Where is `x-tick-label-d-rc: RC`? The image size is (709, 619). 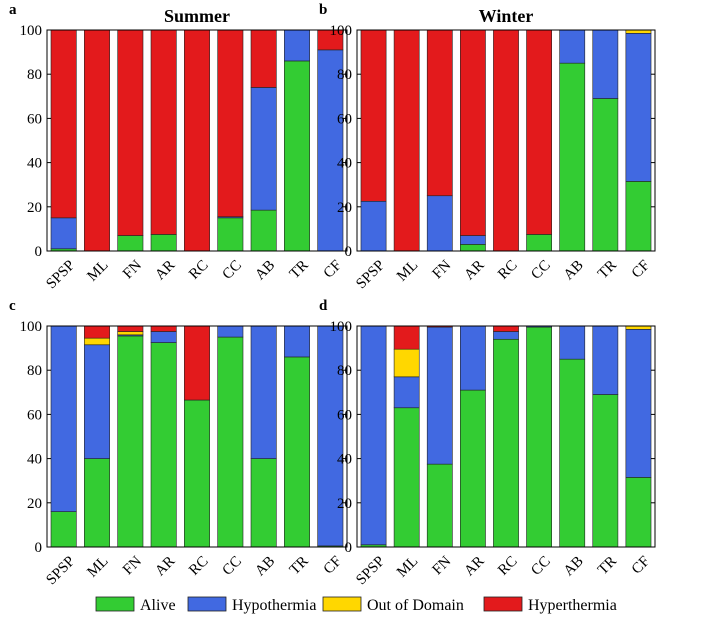
x-tick-label-d-rc: RC is located at coordinates (507, 565).